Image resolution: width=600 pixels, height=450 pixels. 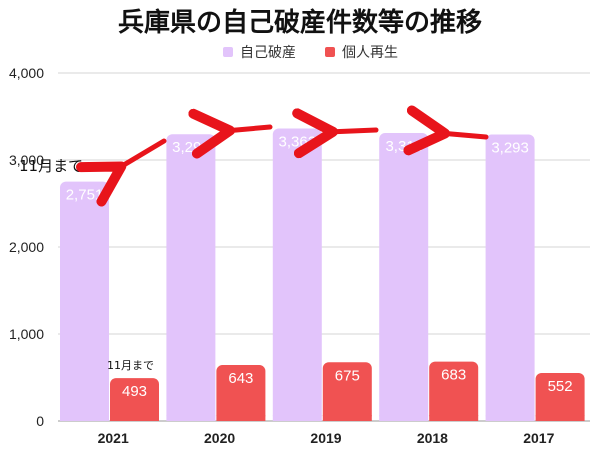 What do you see at coordinates (560, 396) in the screenshot?
I see `bar-rehabilitation-2017` at bounding box center [560, 396].